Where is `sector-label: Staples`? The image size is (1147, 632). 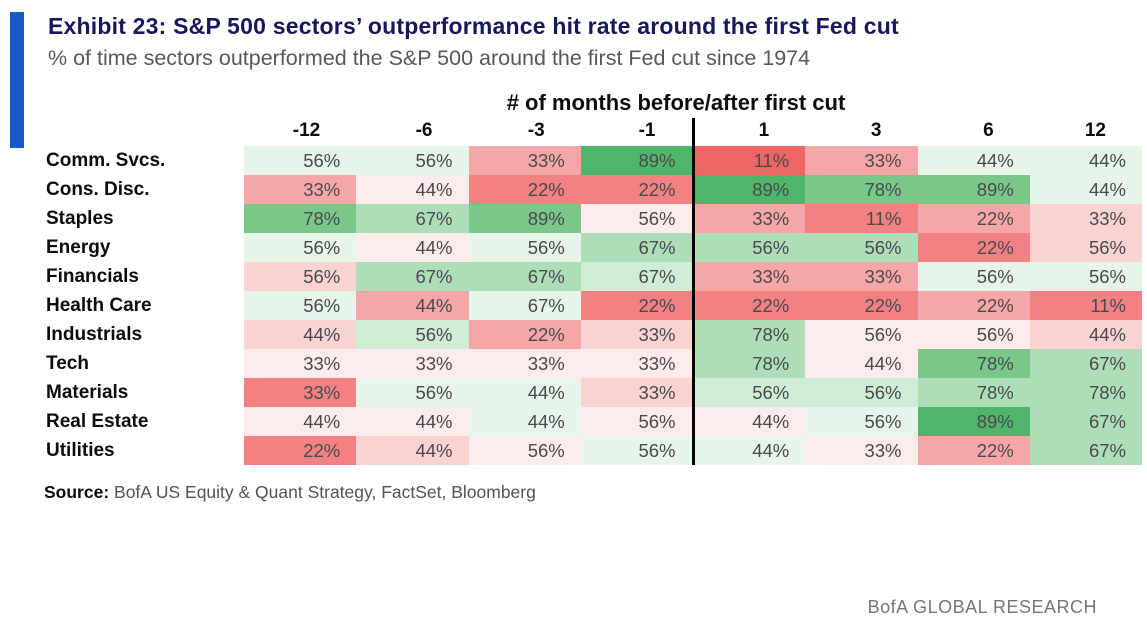
sector-label: Staples is located at coordinates (80, 218).